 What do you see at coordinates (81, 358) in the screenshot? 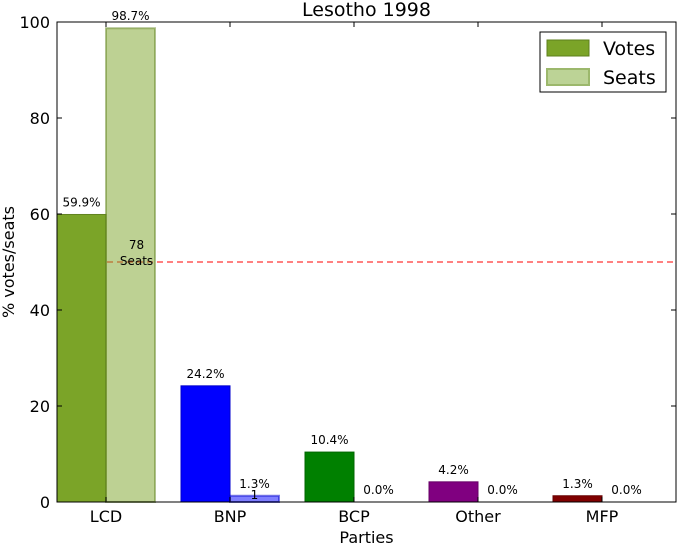
I see `votes-bar-lcd` at bounding box center [81, 358].